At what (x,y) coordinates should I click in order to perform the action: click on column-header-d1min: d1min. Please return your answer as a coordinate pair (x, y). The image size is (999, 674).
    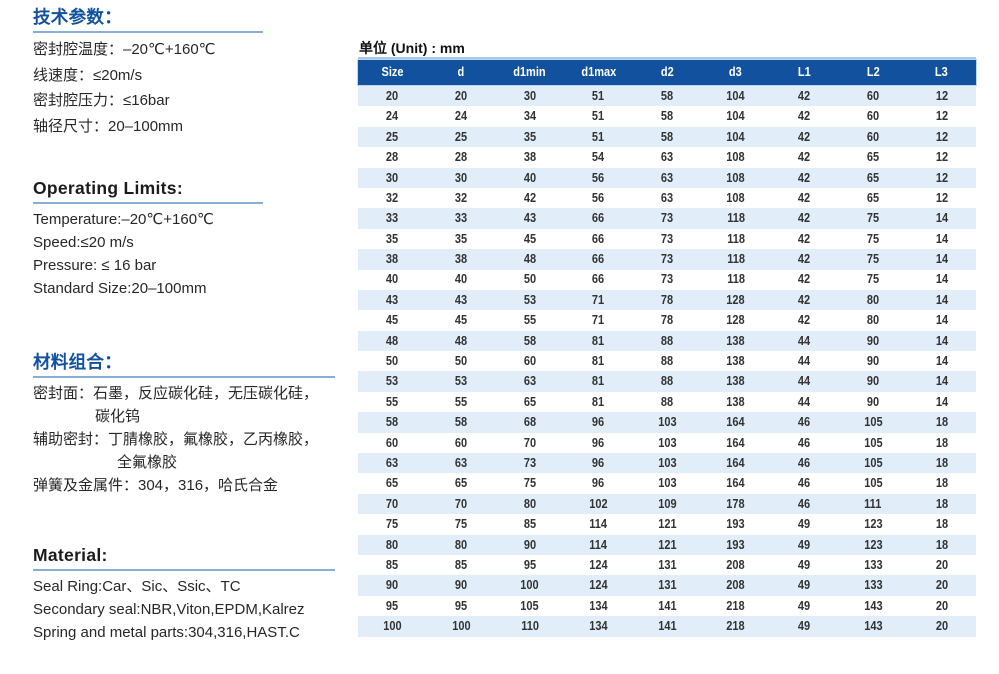
    Looking at the image, I should click on (529, 72).